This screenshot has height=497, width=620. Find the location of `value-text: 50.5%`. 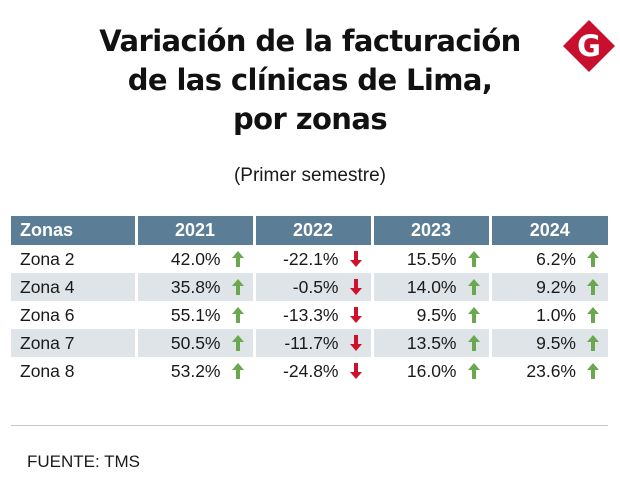

value-text: 50.5% is located at coordinates (195, 342).